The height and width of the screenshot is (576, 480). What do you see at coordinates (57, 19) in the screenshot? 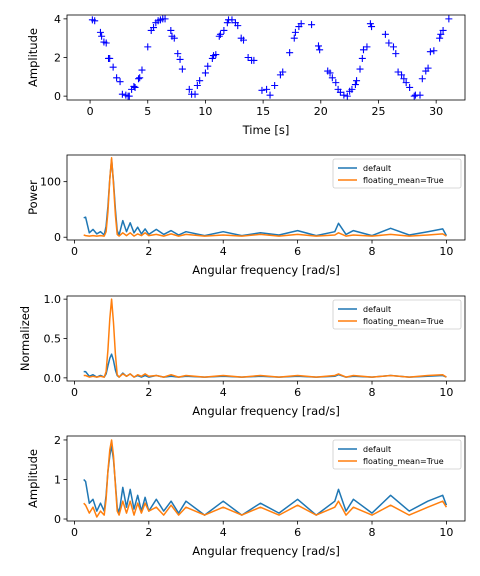
I see `y-tick-label: 4` at bounding box center [57, 19].